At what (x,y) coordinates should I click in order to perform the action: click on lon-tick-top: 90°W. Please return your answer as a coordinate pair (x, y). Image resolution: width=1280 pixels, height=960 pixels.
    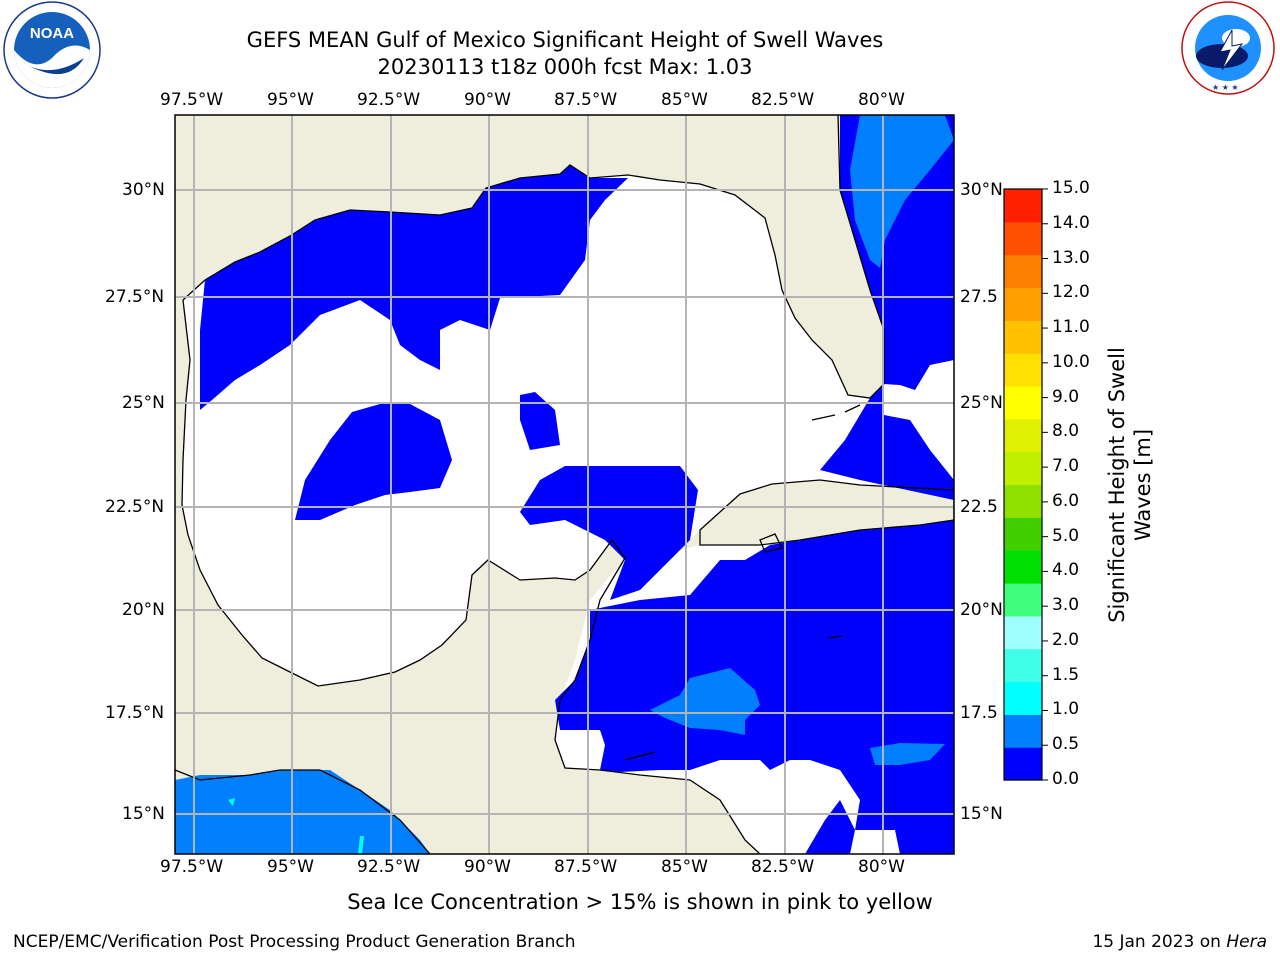
    Looking at the image, I should click on (487, 100).